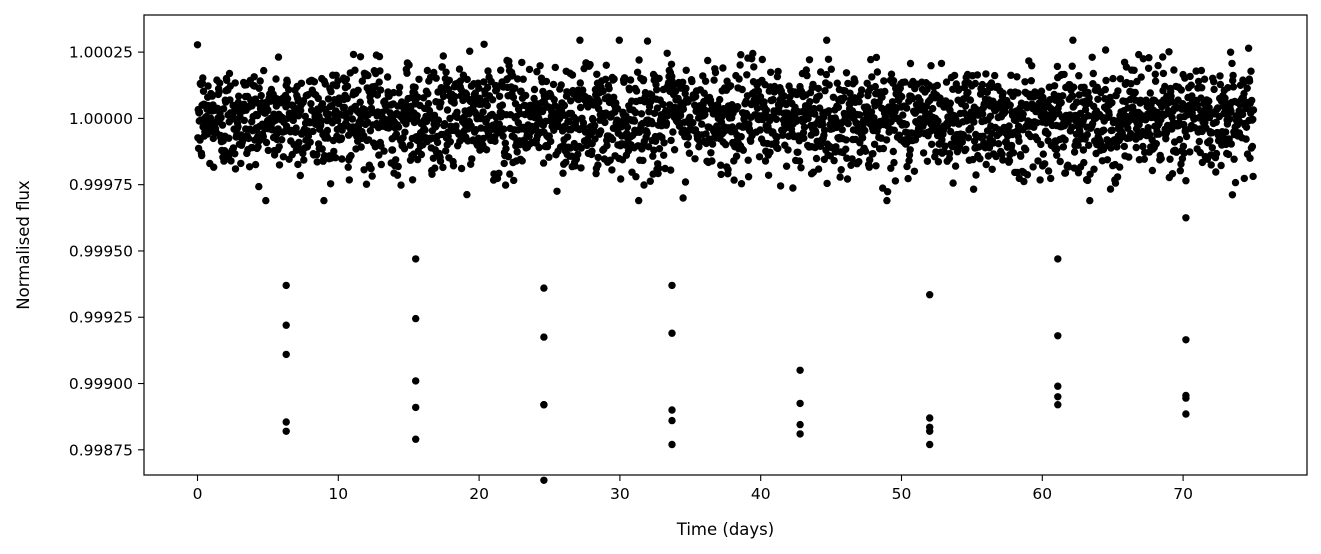 This screenshot has height=554, width=1321. What do you see at coordinates (1183, 494) in the screenshot?
I see `x-tick-label: 70` at bounding box center [1183, 494].